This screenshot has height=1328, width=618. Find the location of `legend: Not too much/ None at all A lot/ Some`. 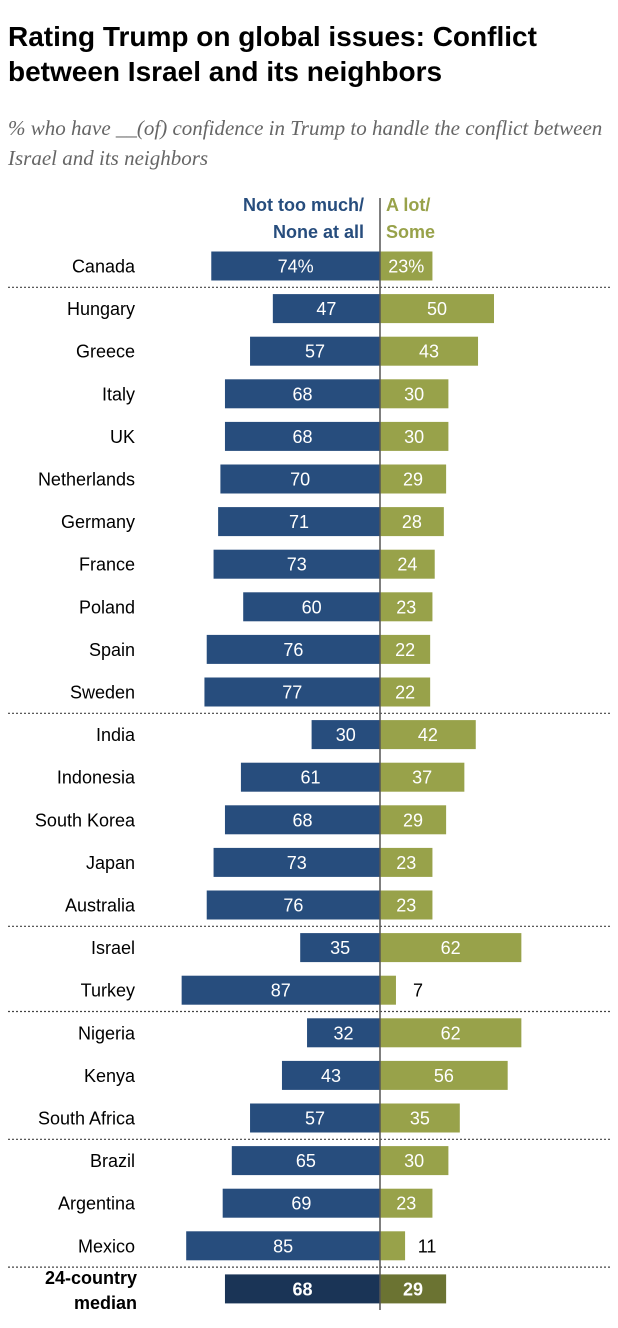

legend: Not too much/ None at all A lot/ Some is located at coordinates (339, 218).